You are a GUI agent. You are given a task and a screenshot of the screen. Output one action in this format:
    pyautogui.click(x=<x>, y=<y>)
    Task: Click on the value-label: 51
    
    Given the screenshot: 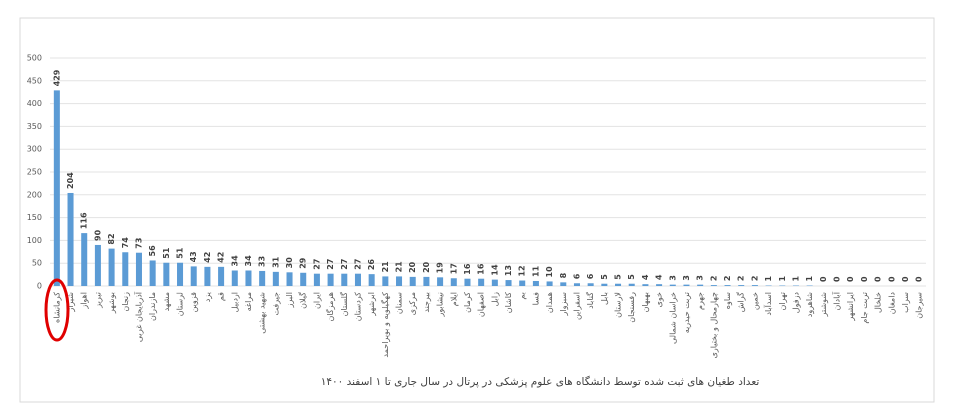 What is the action you would take?
    pyautogui.click(x=180, y=253)
    